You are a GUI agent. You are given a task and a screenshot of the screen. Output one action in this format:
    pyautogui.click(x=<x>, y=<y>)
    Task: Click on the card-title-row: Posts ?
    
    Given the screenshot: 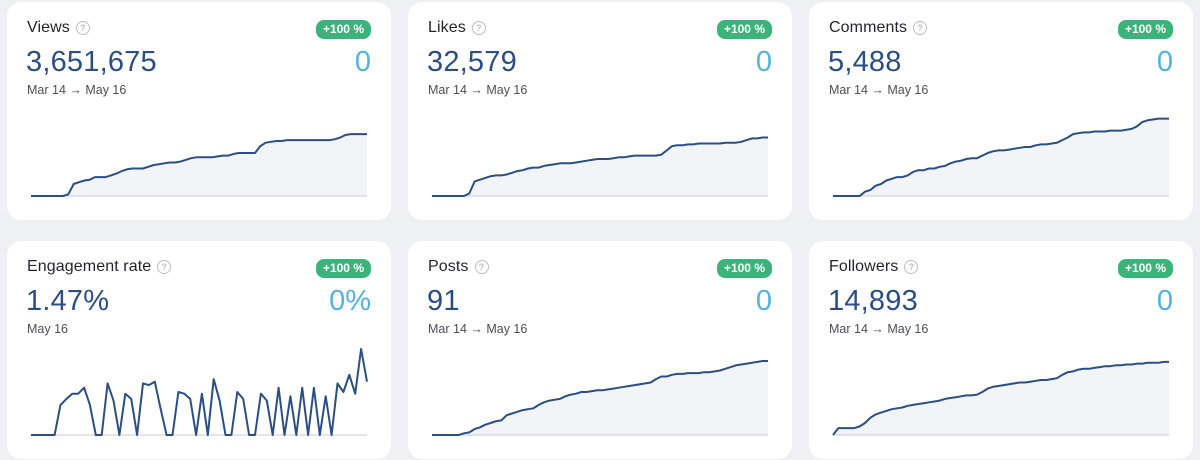 What is the action you would take?
    pyautogui.click(x=458, y=267)
    